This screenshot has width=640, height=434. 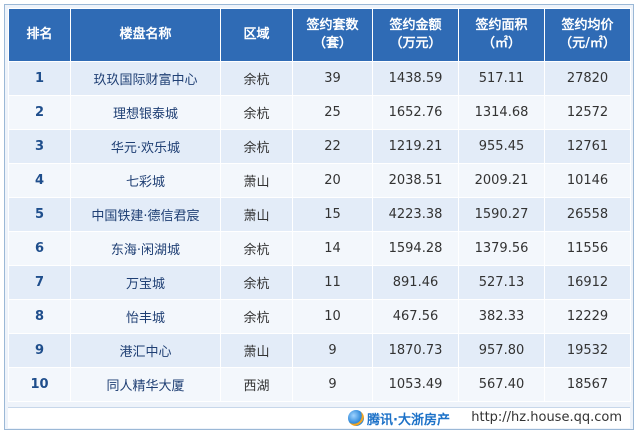 I want to click on cell-district: 西湖, so click(x=256, y=384).